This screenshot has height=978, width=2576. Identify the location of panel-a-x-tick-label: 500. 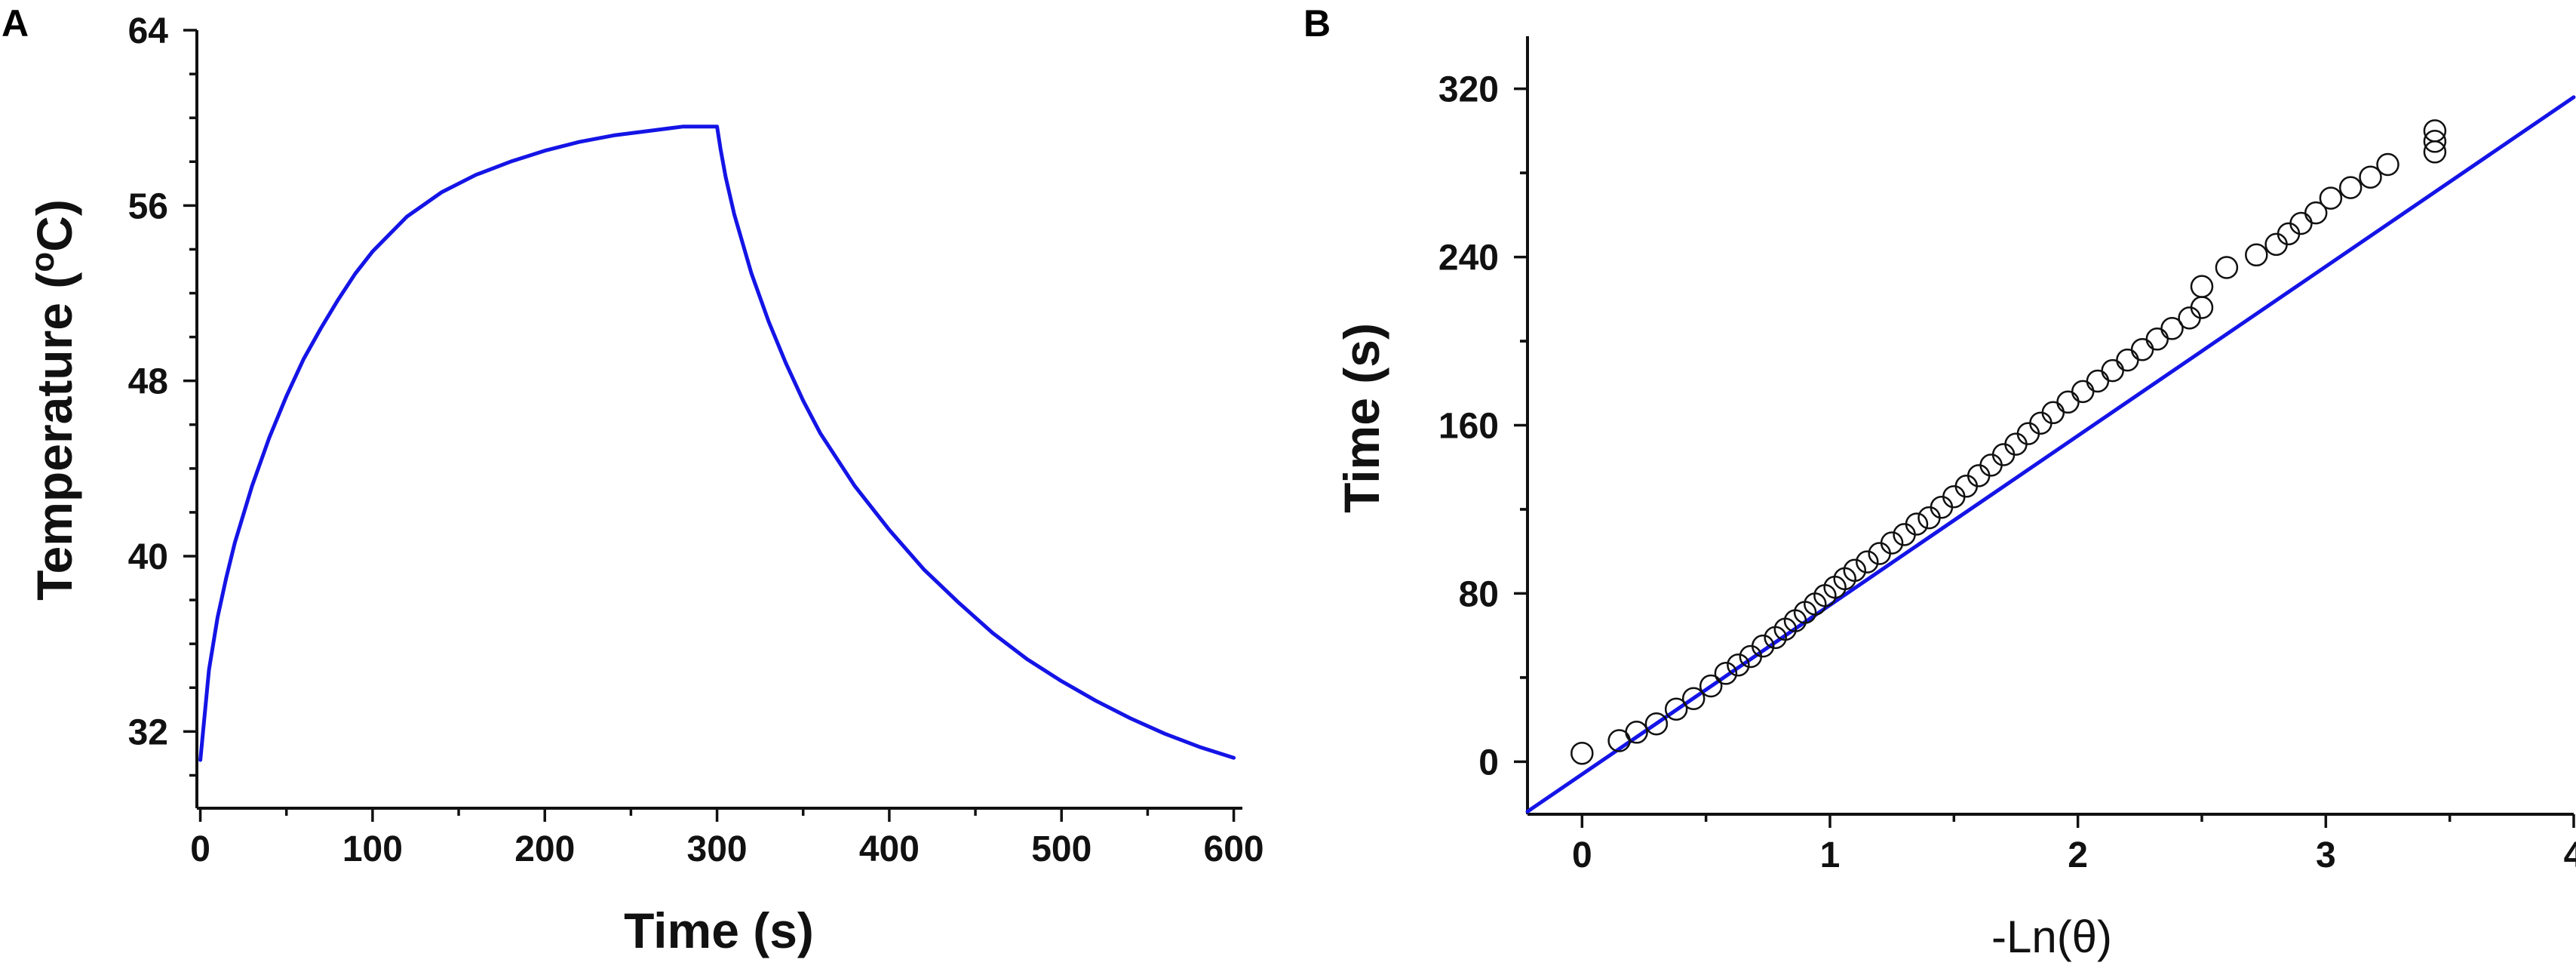
(1061, 849).